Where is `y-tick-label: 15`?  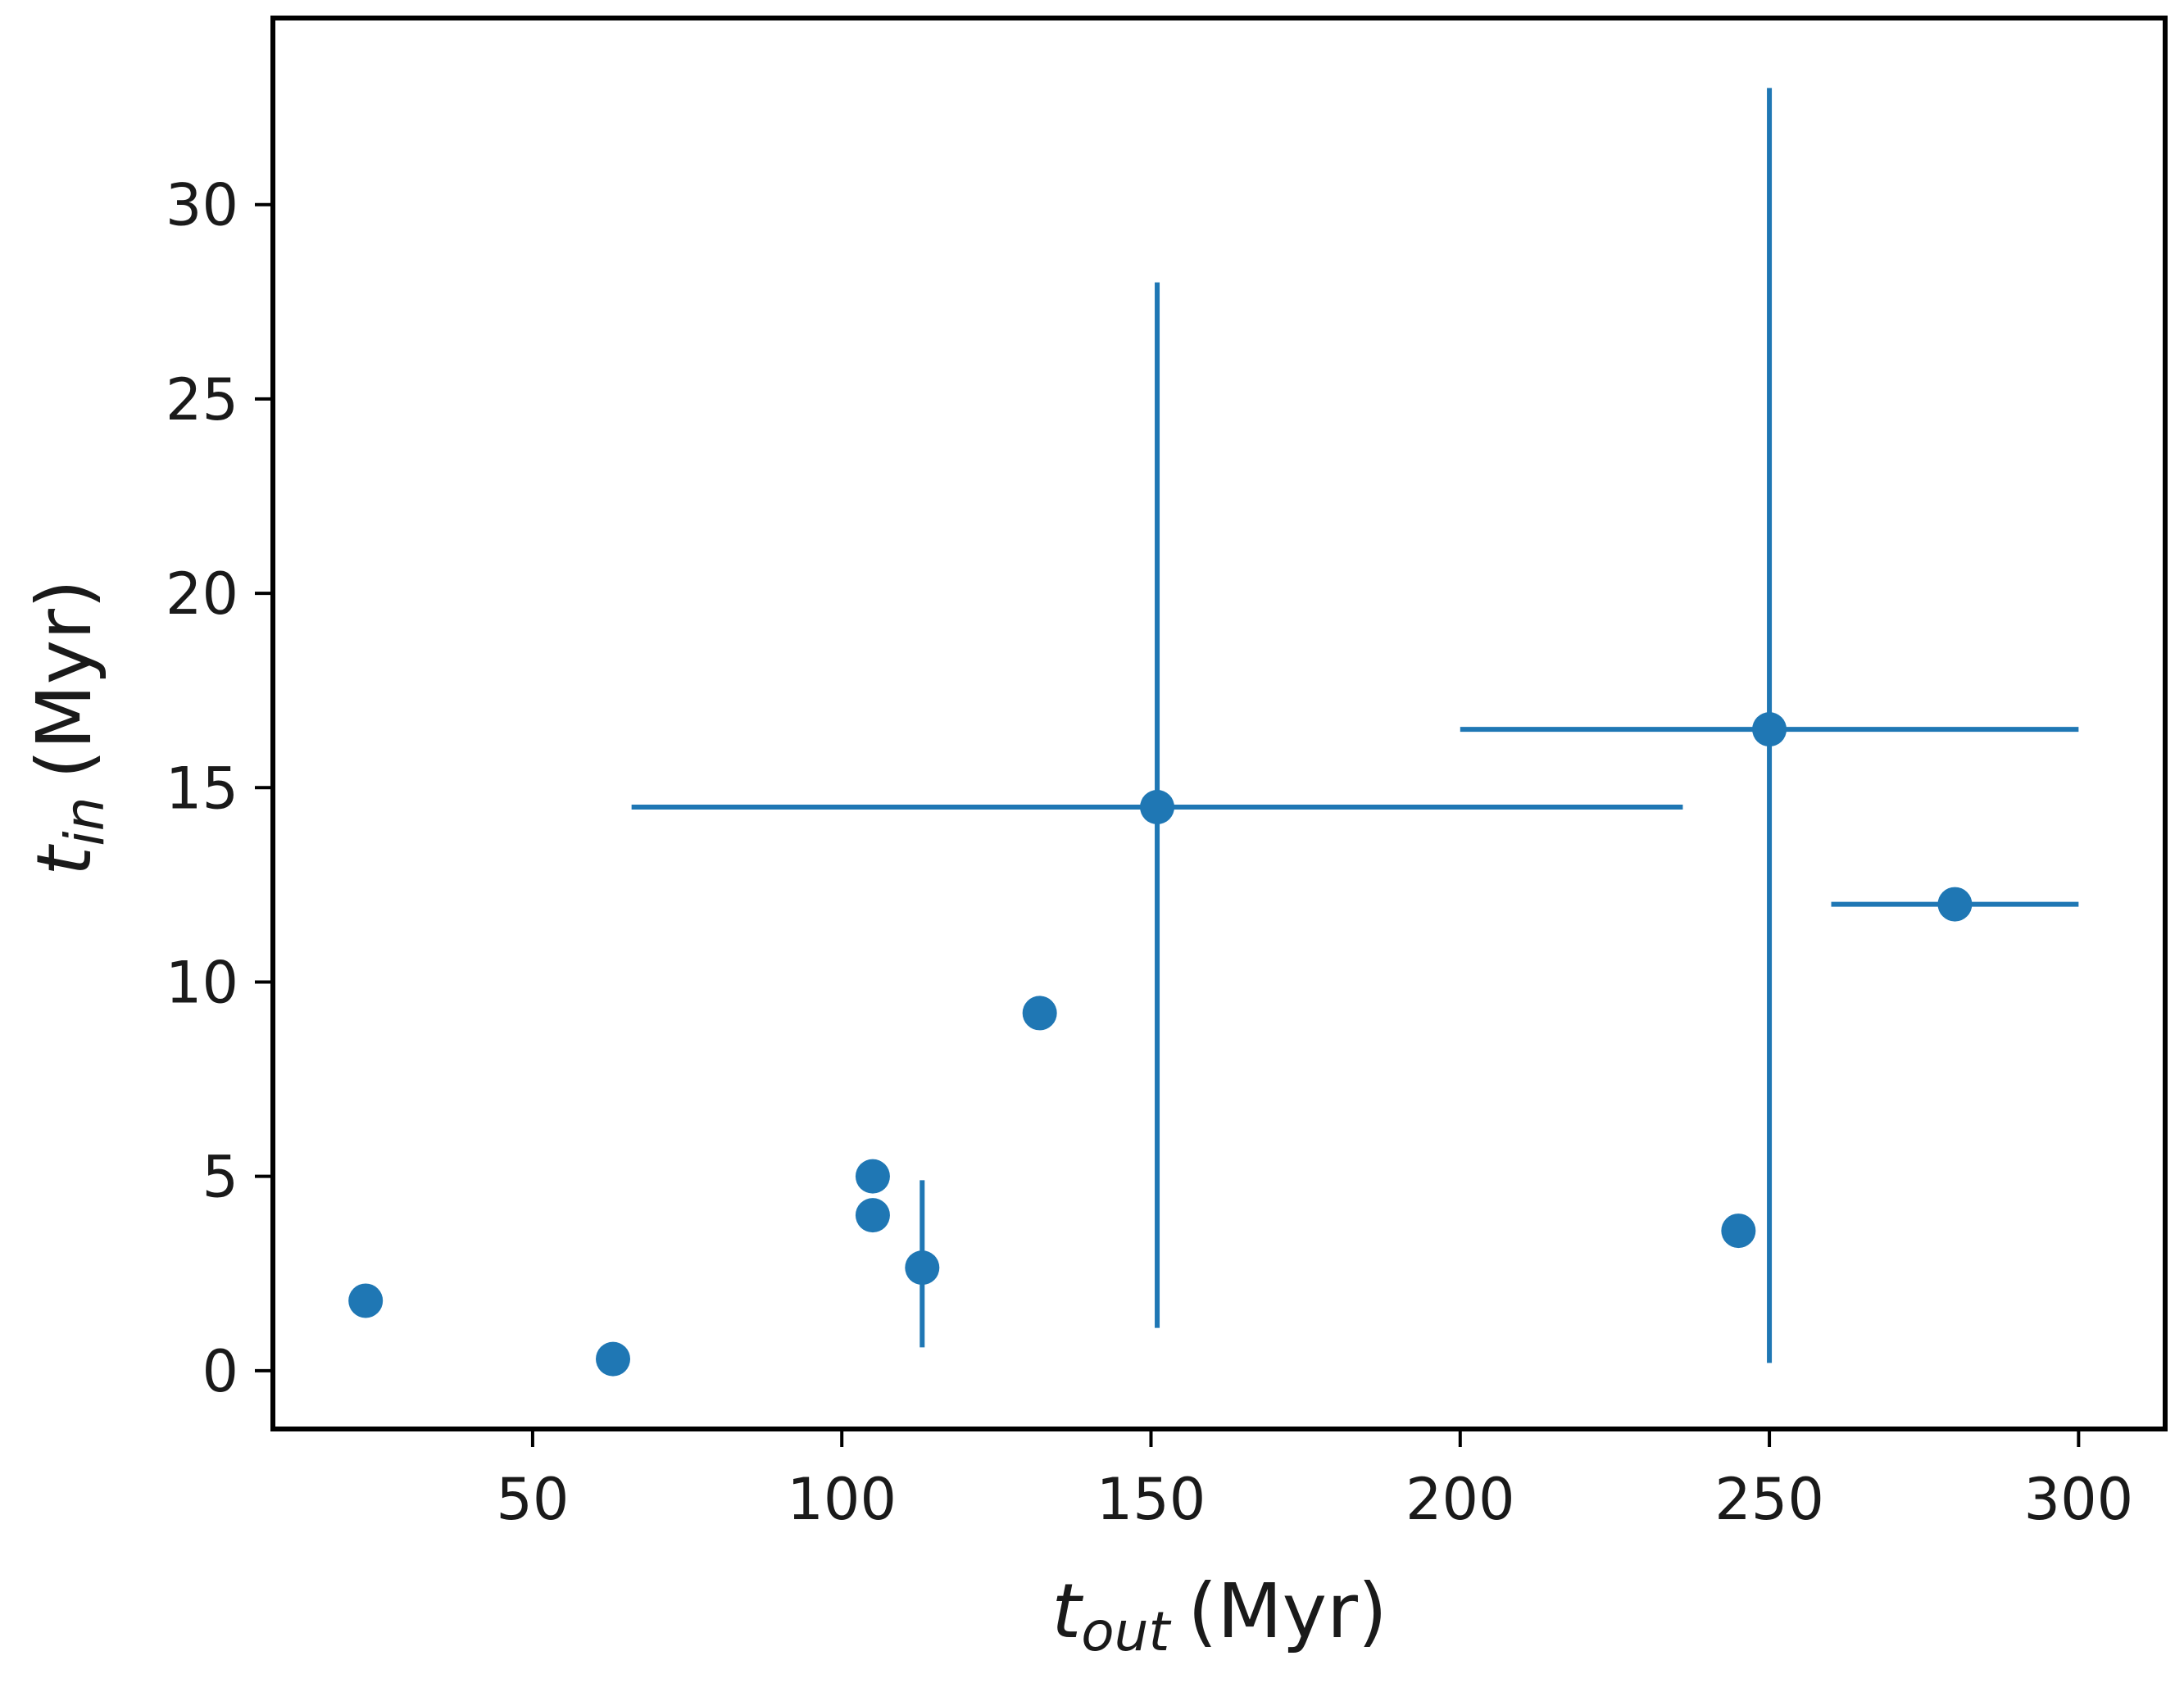 y-tick-label: 15 is located at coordinates (202, 788).